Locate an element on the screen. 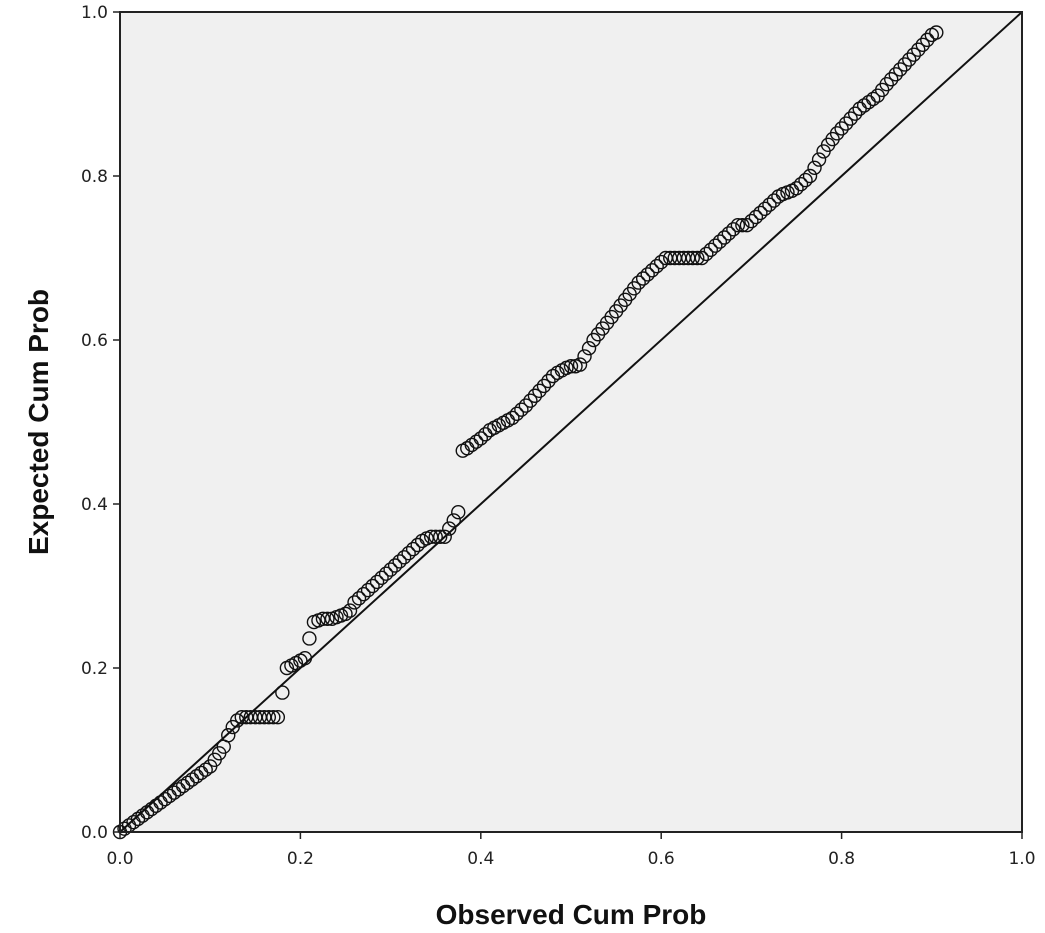  y-tick-label: 0.6 is located at coordinates (94, 341).